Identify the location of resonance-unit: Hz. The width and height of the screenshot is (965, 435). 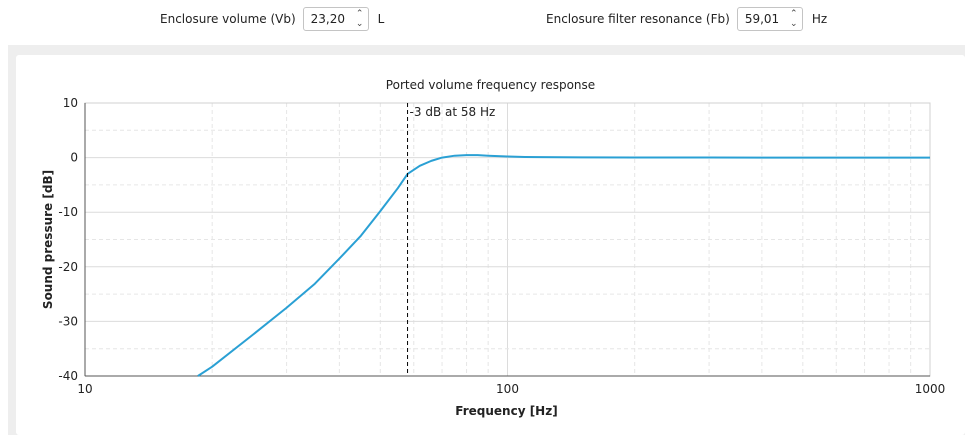
(819, 19).